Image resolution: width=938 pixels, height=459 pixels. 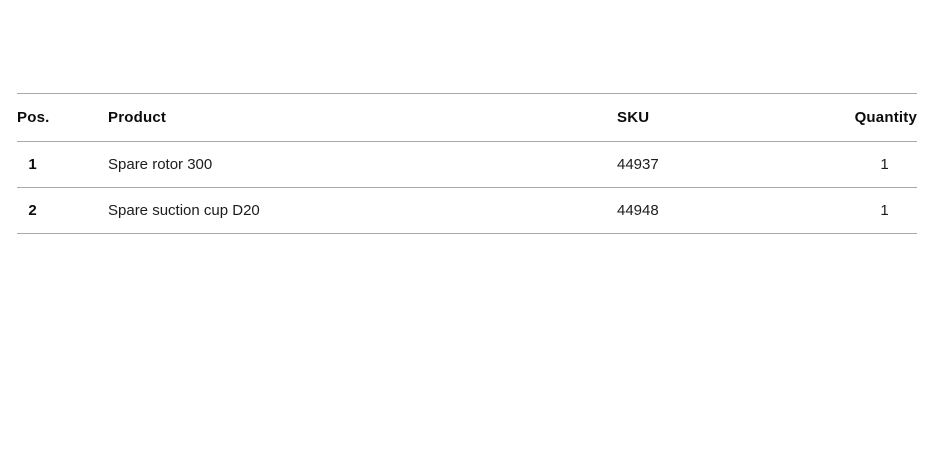 I want to click on table-header-row: Pos. Product SKU Quantity, so click(x=467, y=117).